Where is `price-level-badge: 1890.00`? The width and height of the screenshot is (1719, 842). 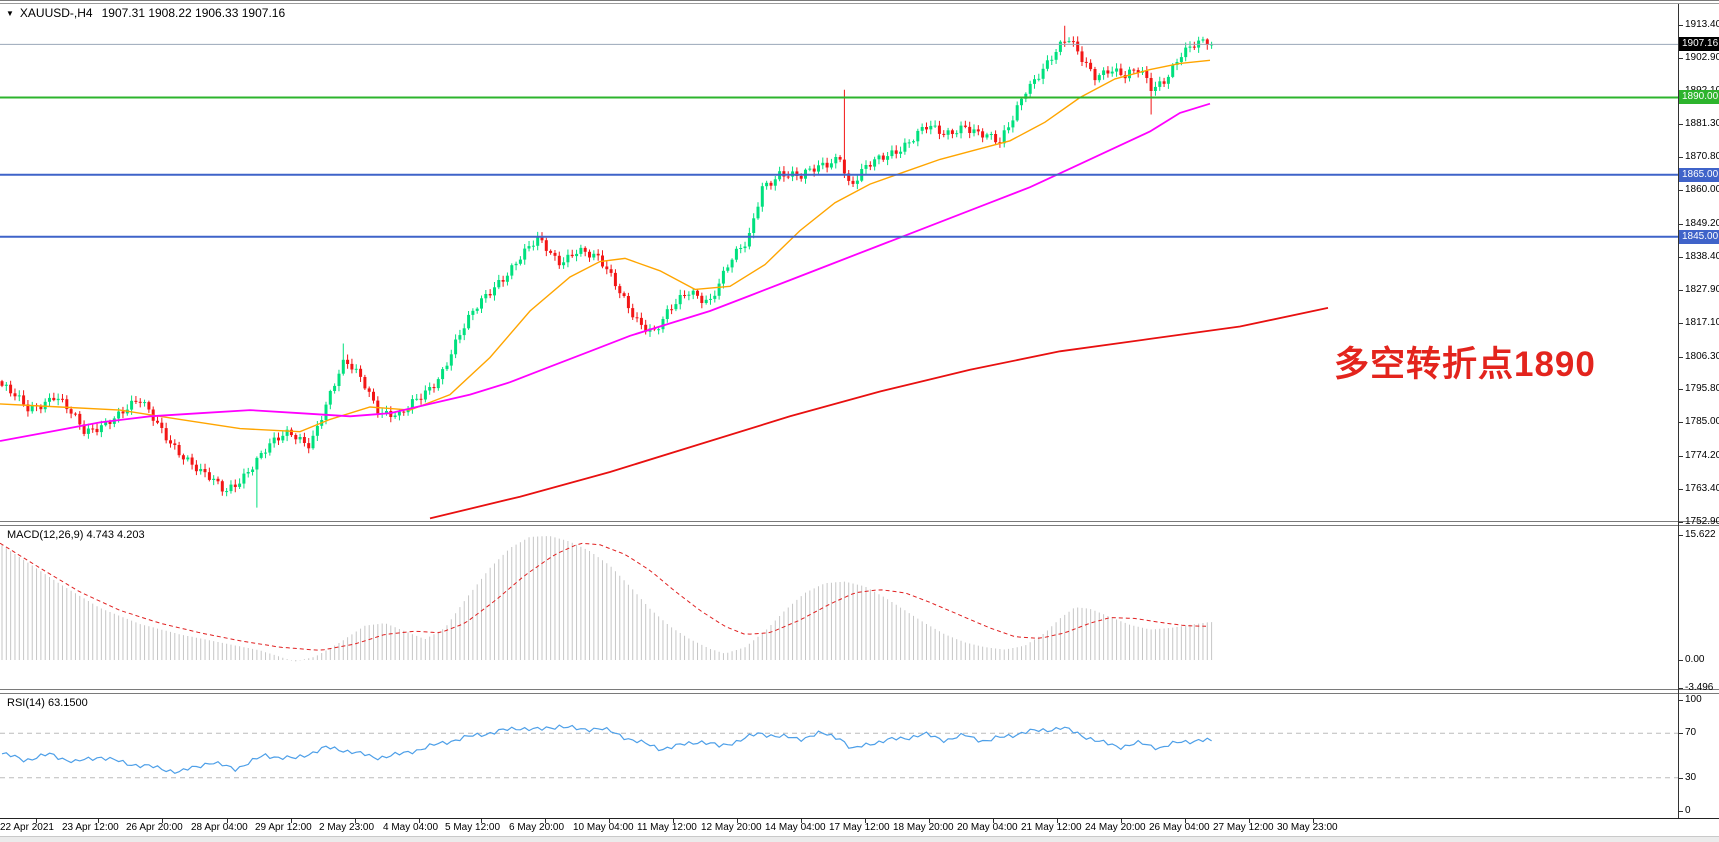 price-level-badge: 1890.00 is located at coordinates (1699, 97).